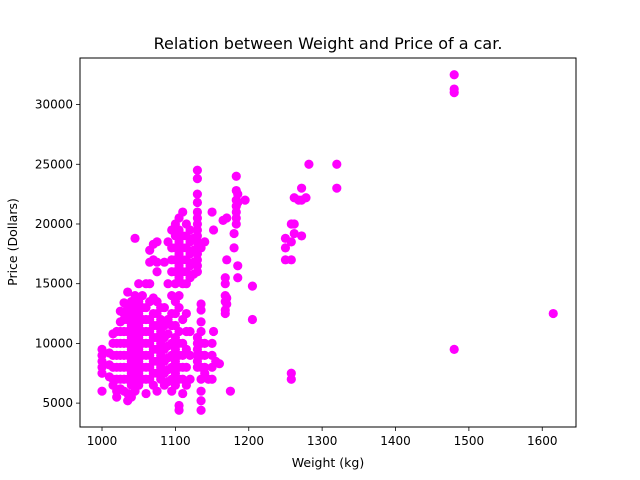 This screenshot has height=480, width=640. Describe the element at coordinates (57, 403) in the screenshot. I see `y-tick-label: 5000` at that location.